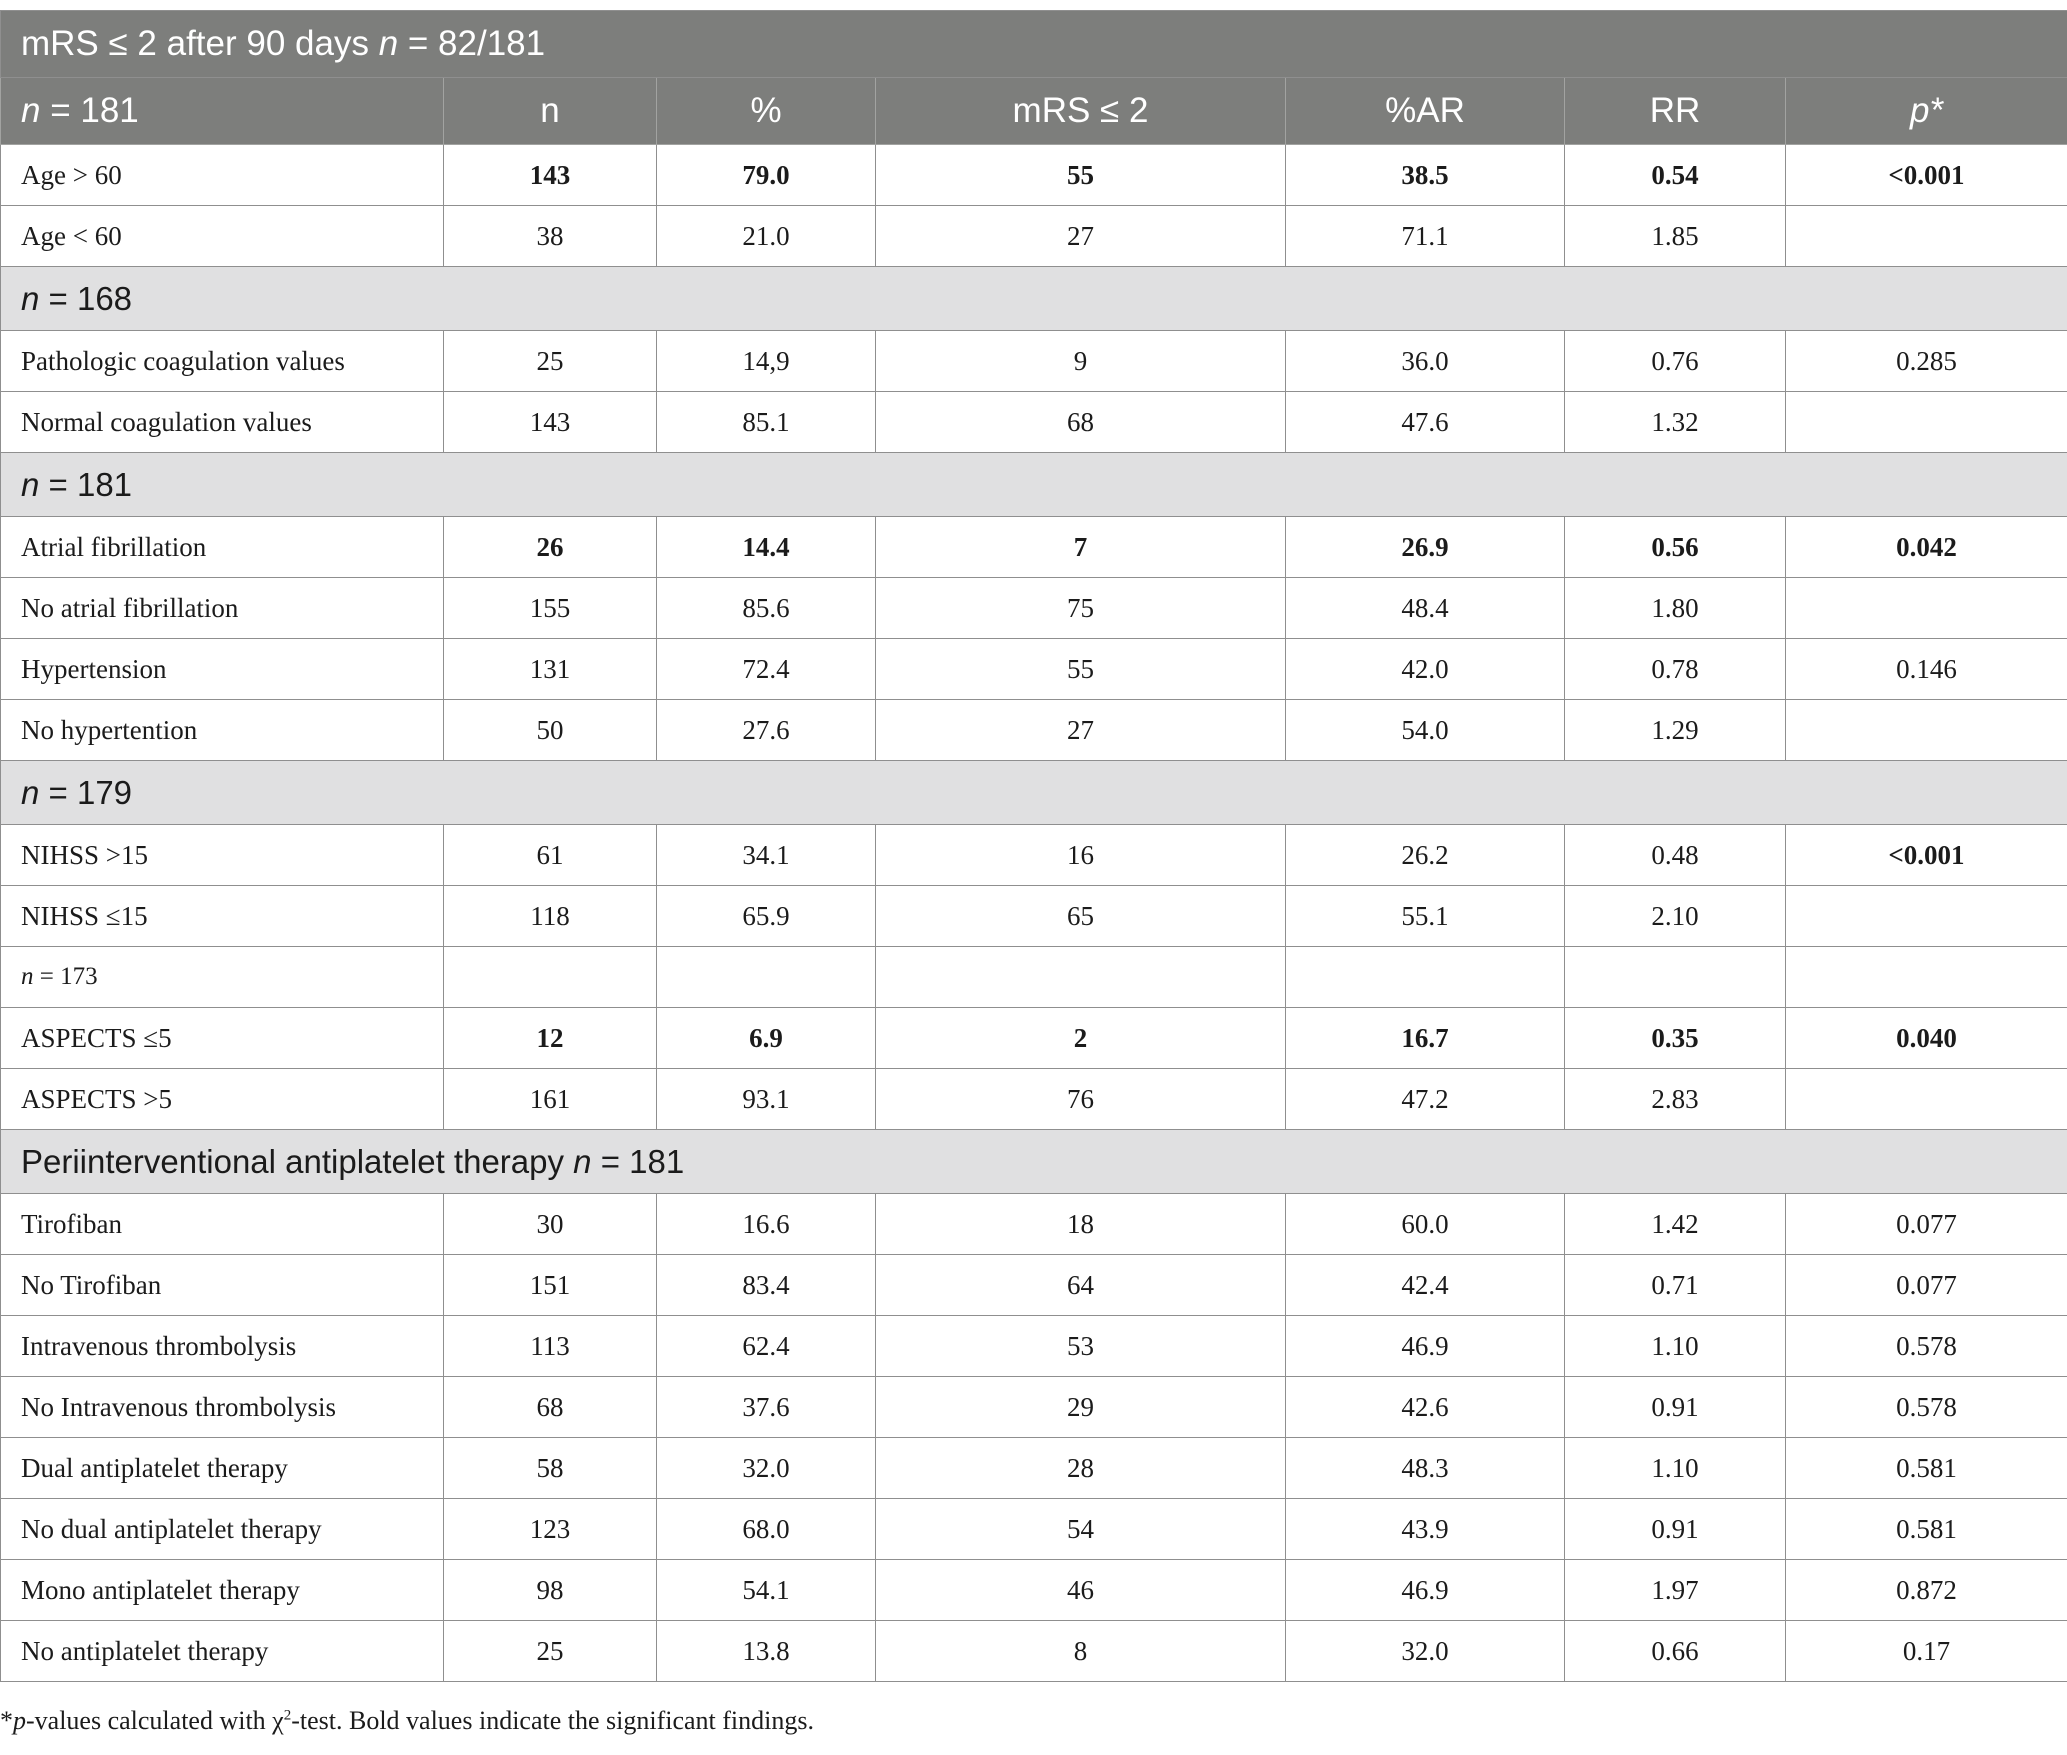  Describe the element at coordinates (222, 361) in the screenshot. I see `row-label: Pathologic coagulation values` at that location.